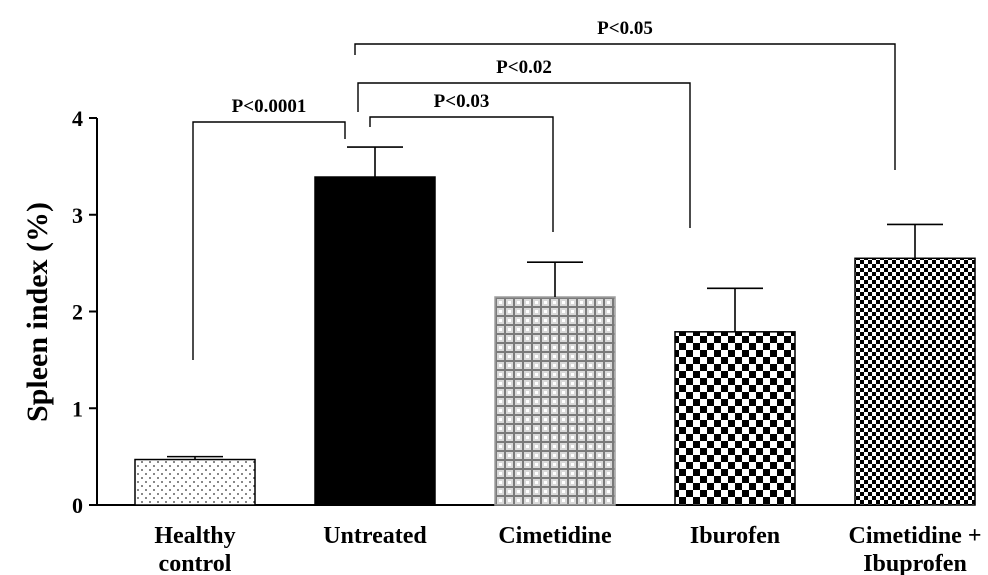  Describe the element at coordinates (555, 536) in the screenshot. I see `x-tick-label: Cimetidine` at that location.